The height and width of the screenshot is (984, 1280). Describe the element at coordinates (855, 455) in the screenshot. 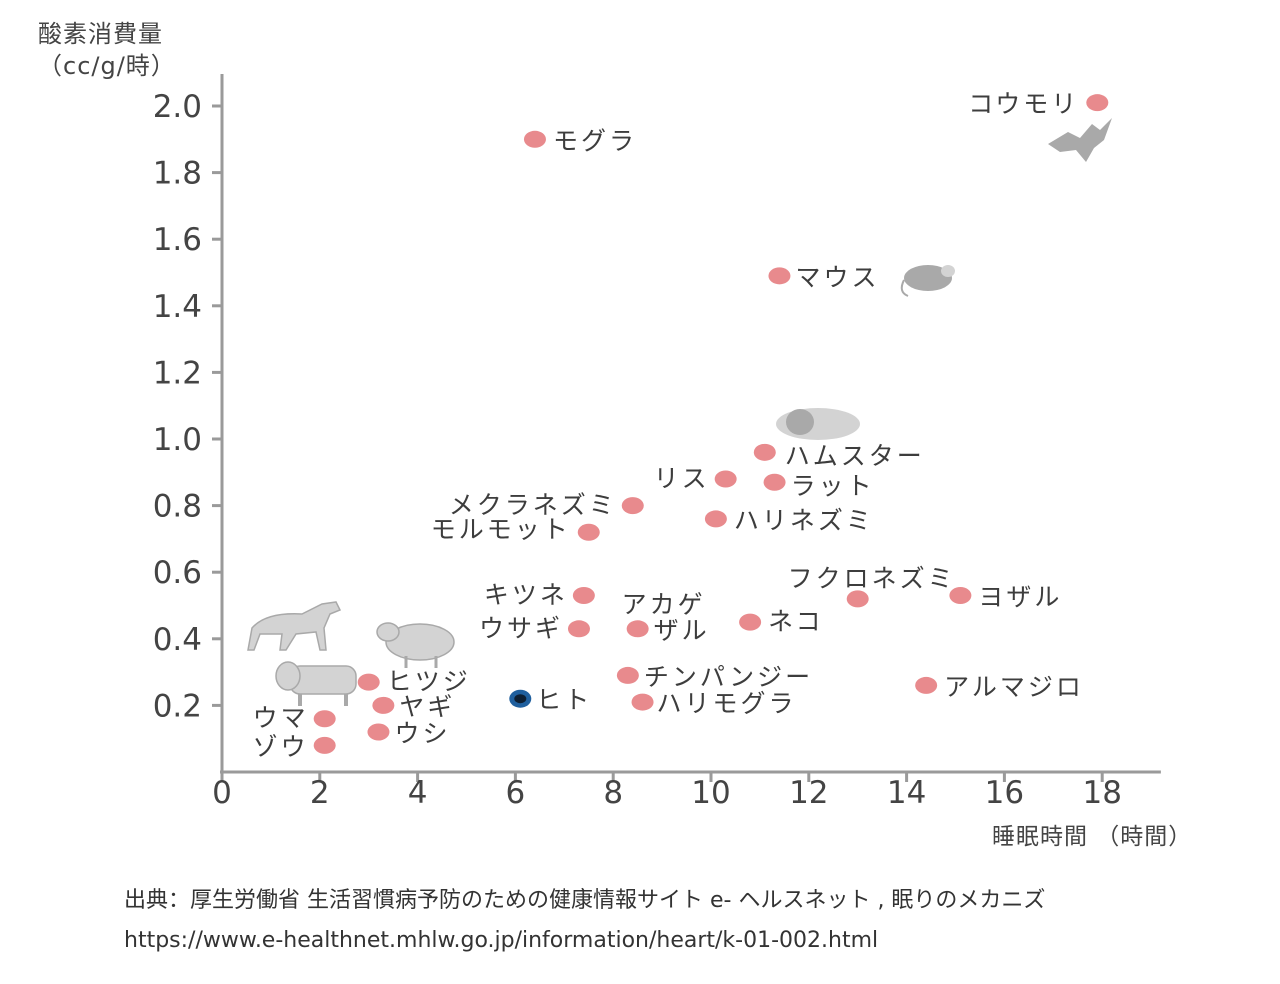

I see `point-label: ハムスター` at that location.